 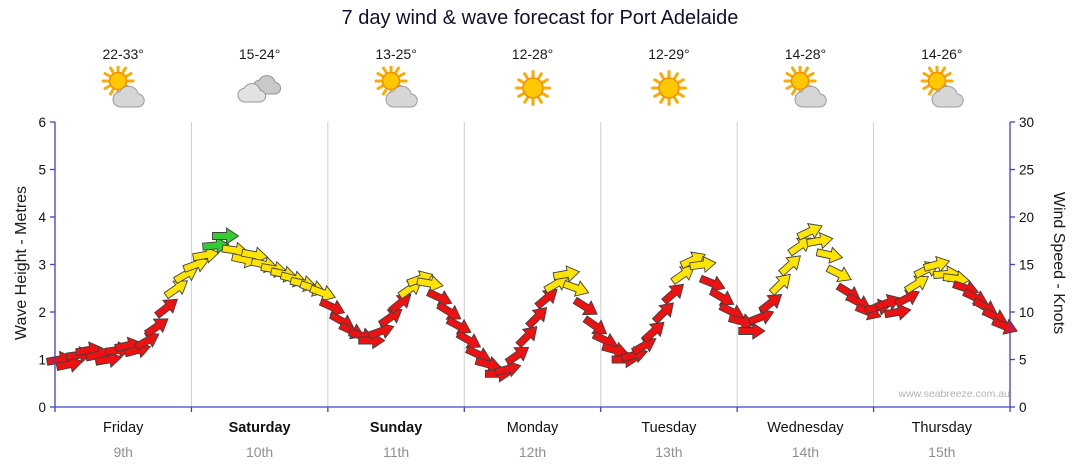 What do you see at coordinates (954, 394) in the screenshot?
I see `watermark: www.seabreeze.com.au` at bounding box center [954, 394].